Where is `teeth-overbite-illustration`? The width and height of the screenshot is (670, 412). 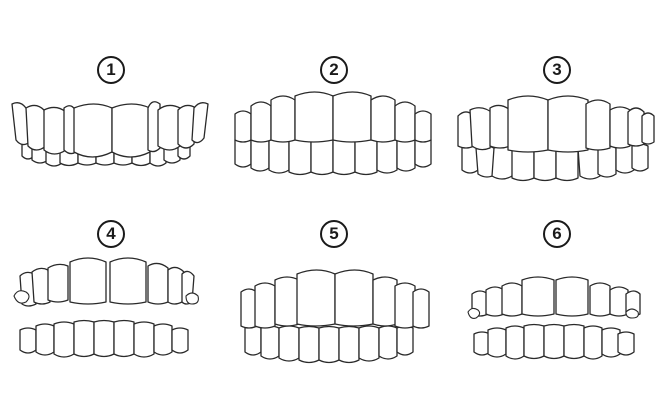 teeth-overbite-illustration is located at coordinates (335, 316).